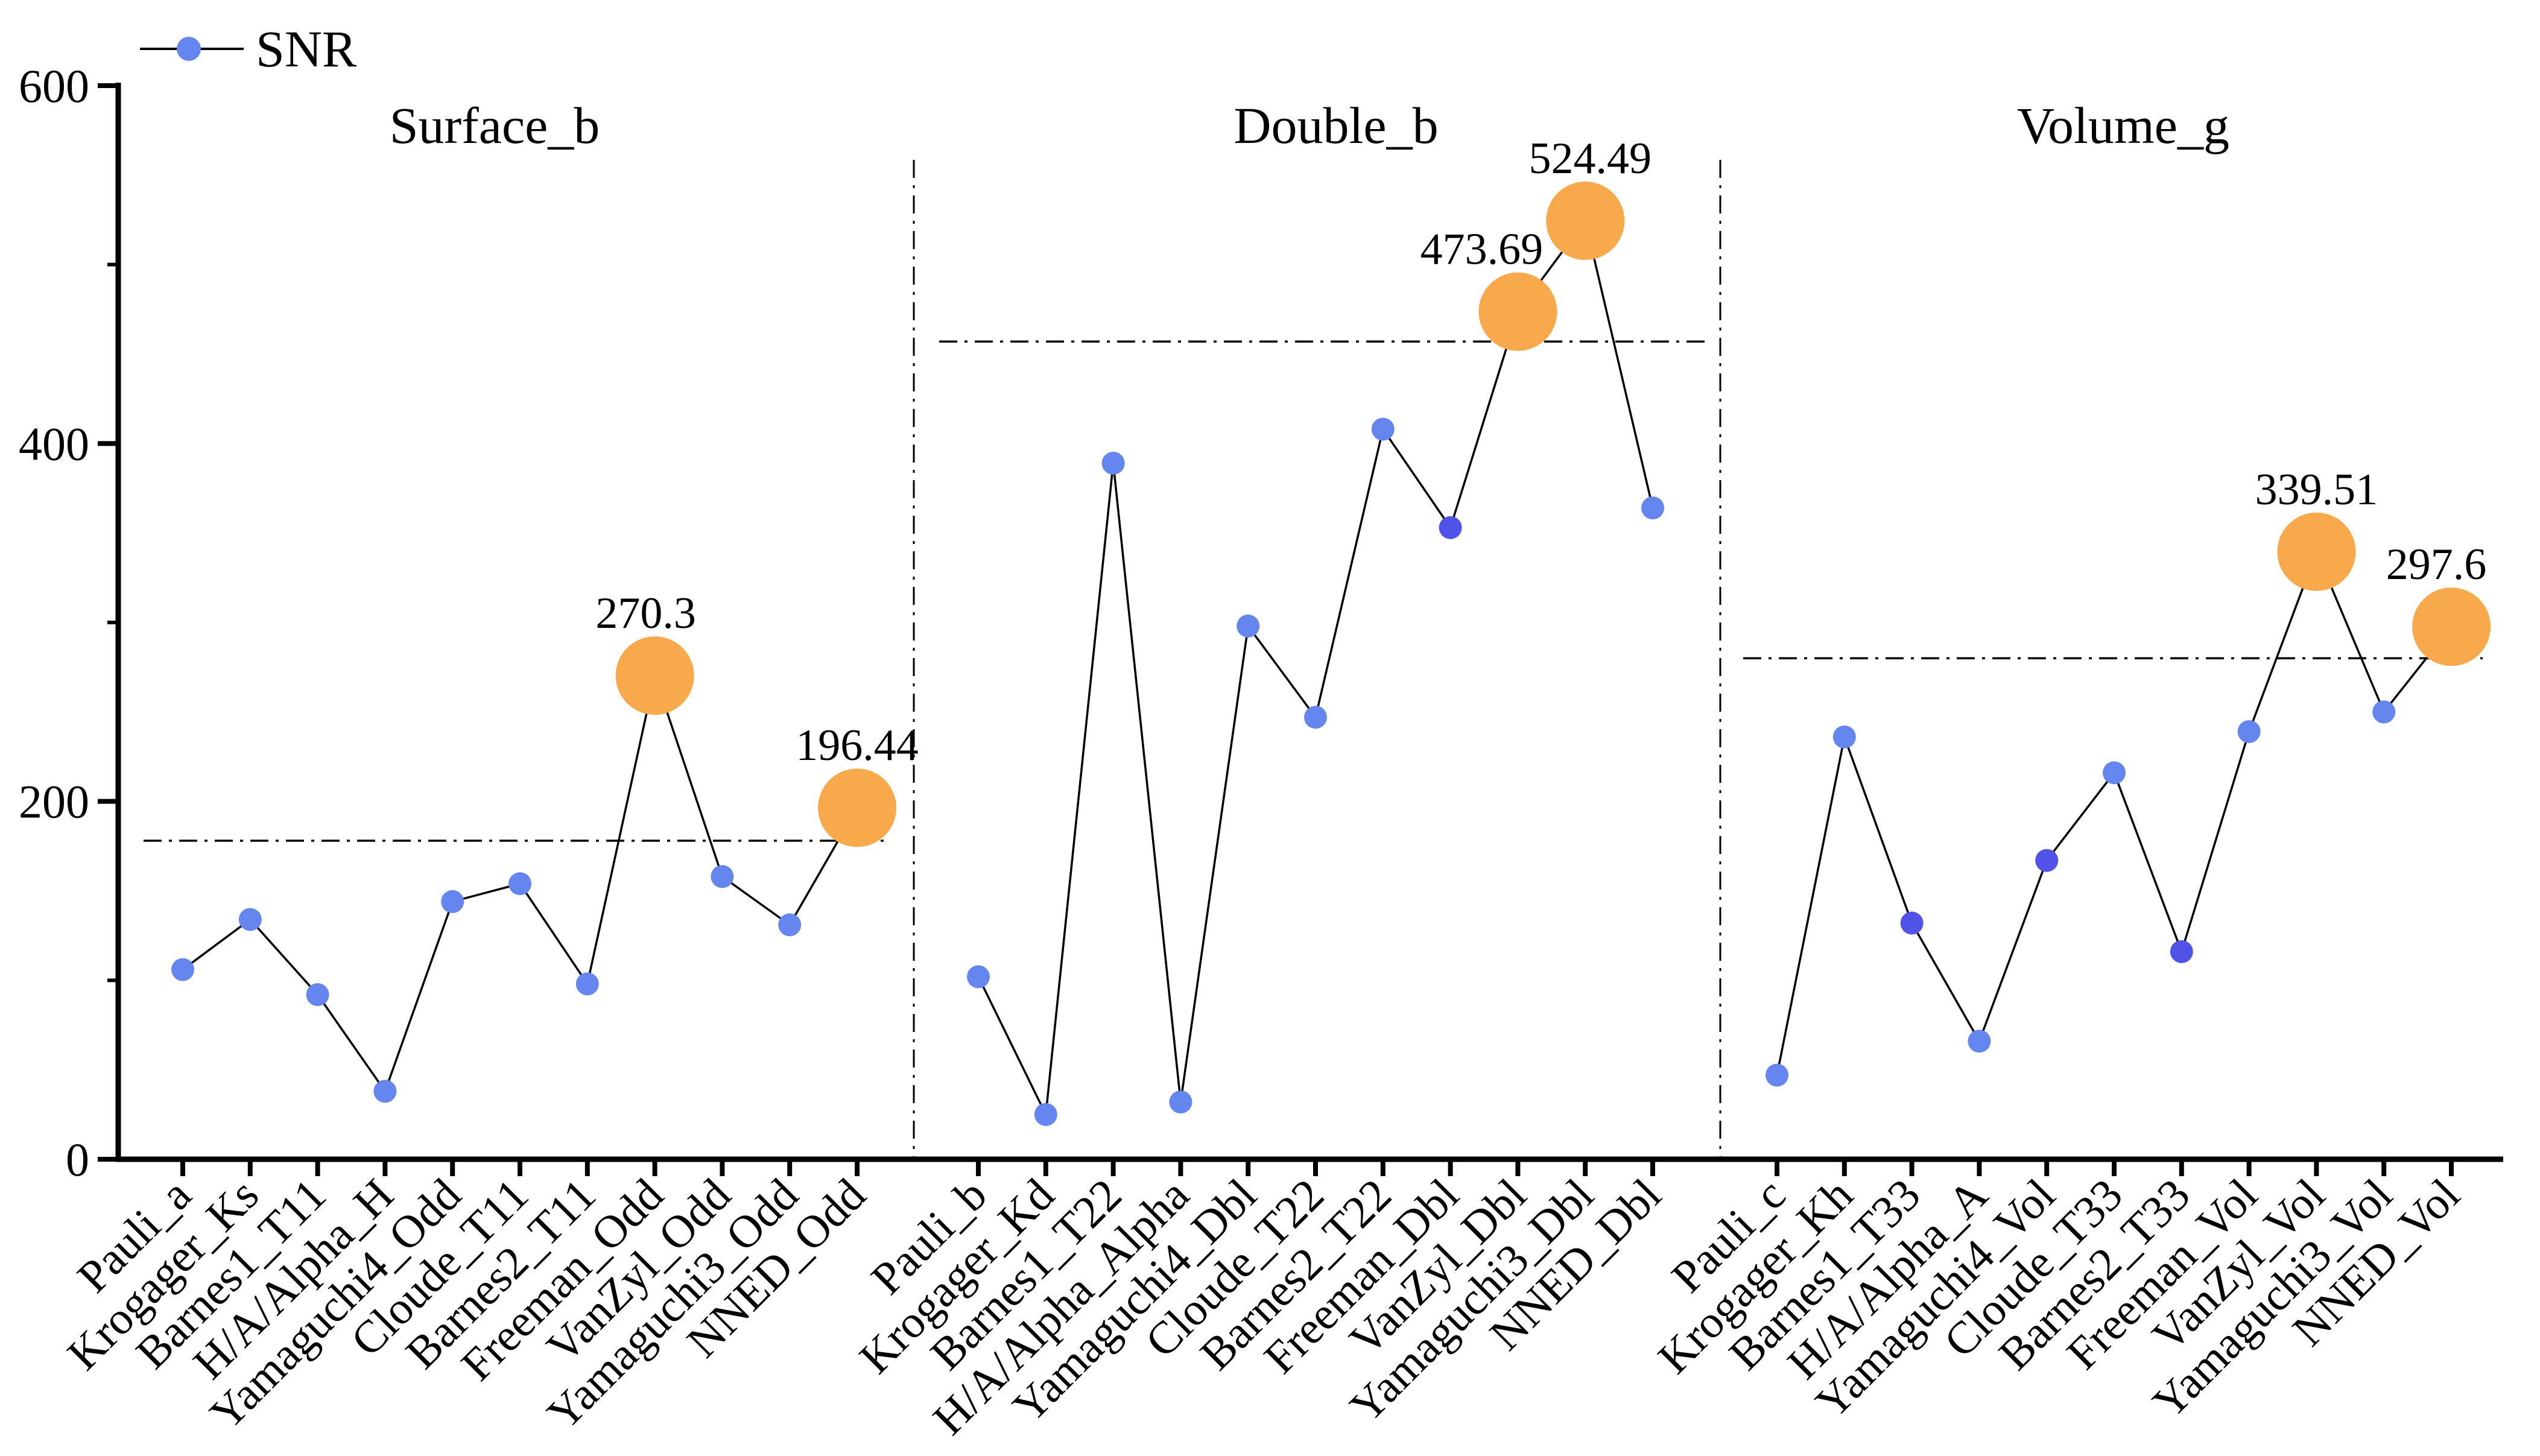  Describe the element at coordinates (54, 802) in the screenshot. I see `y-axis-tick-label: 200` at that location.